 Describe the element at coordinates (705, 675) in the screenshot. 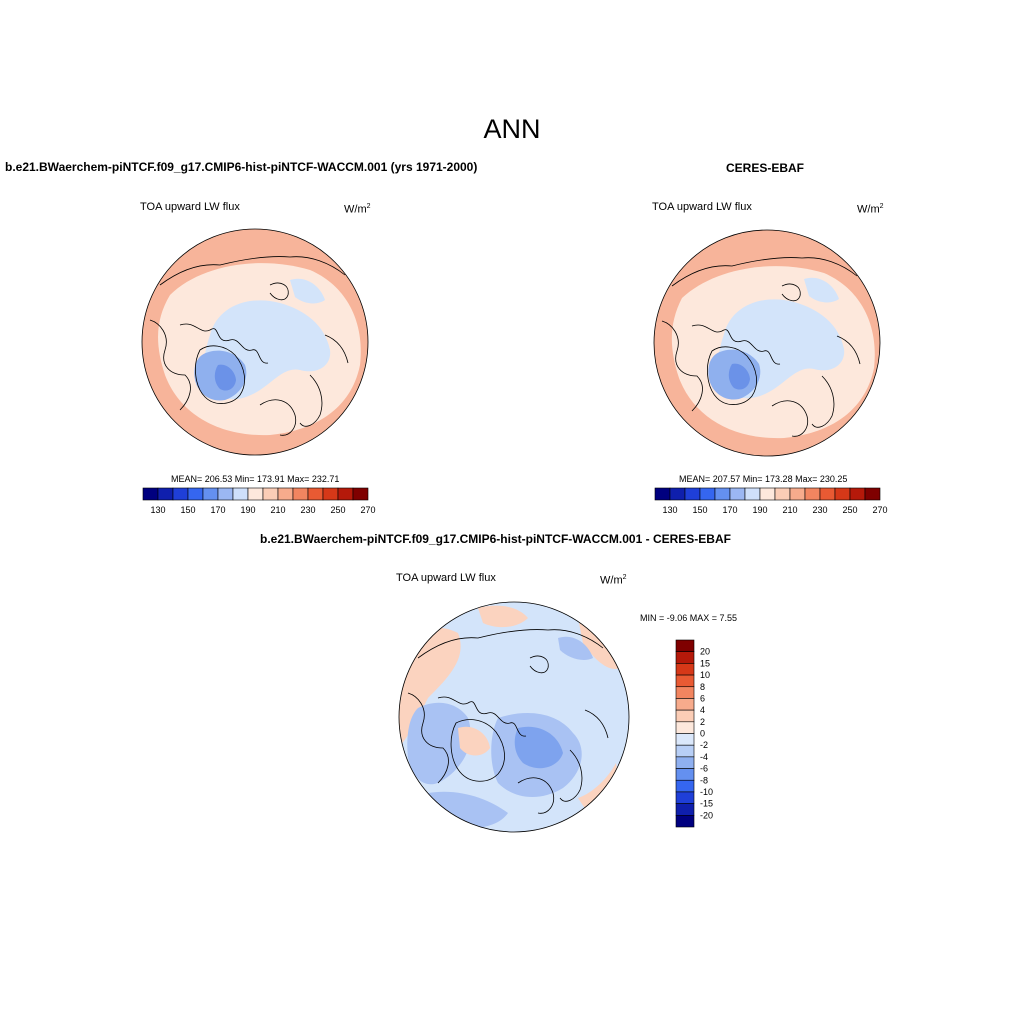

I see `diff-colorbar-tick-label: 10` at that location.